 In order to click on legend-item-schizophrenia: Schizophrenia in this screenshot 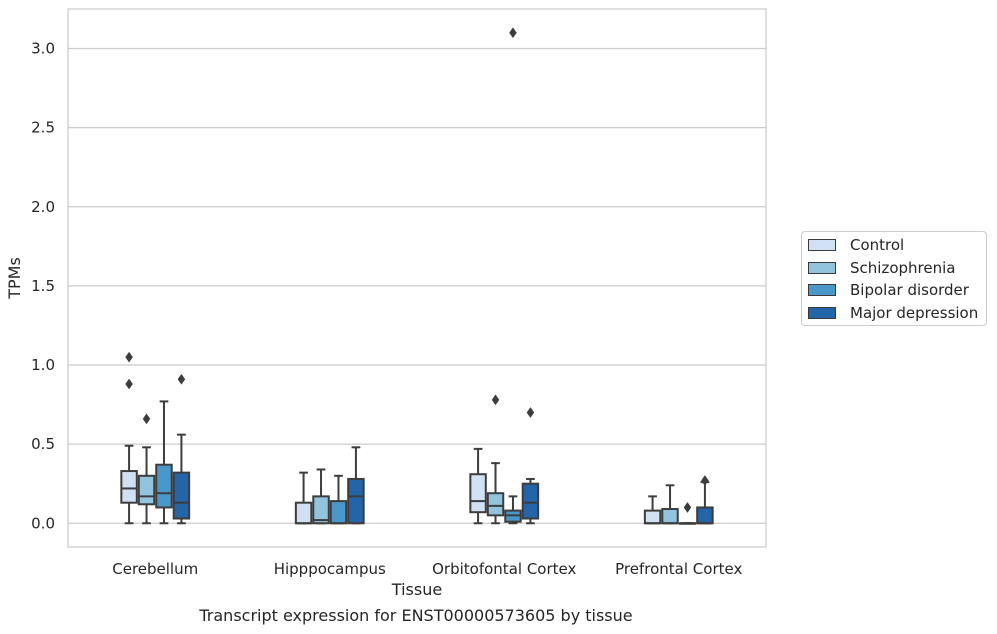, I will do `click(881, 268)`.